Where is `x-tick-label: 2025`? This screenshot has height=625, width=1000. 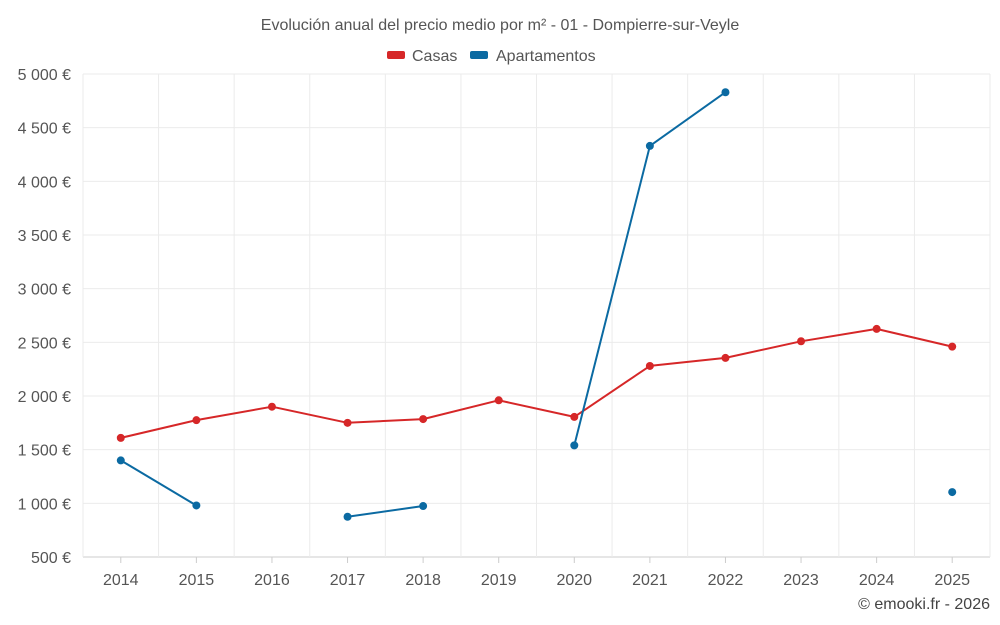 x-tick-label: 2025 is located at coordinates (952, 580).